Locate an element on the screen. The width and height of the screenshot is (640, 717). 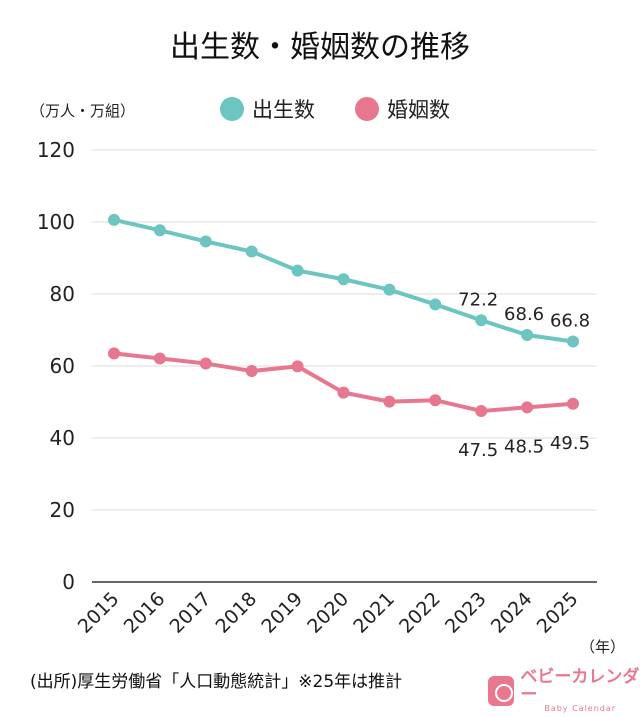
legend-label: 出生数 is located at coordinates (283, 110).